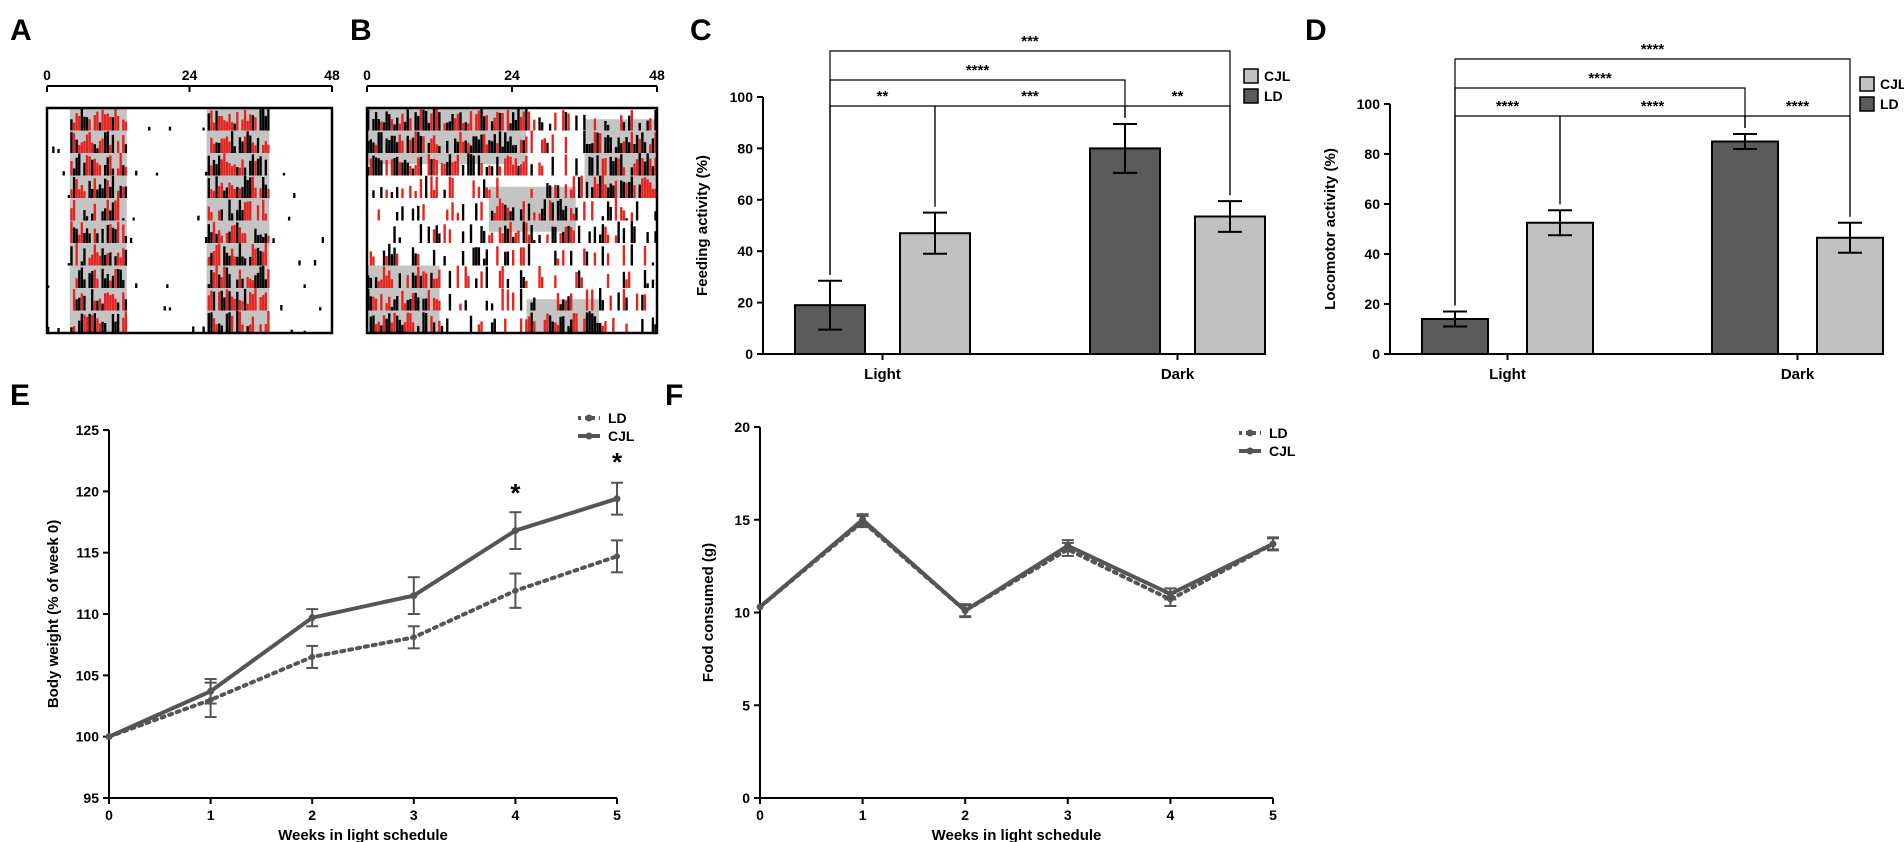 Image resolution: width=1904 pixels, height=842 pixels. What do you see at coordinates (189, 220) in the screenshot?
I see `actogram-frame` at bounding box center [189, 220].